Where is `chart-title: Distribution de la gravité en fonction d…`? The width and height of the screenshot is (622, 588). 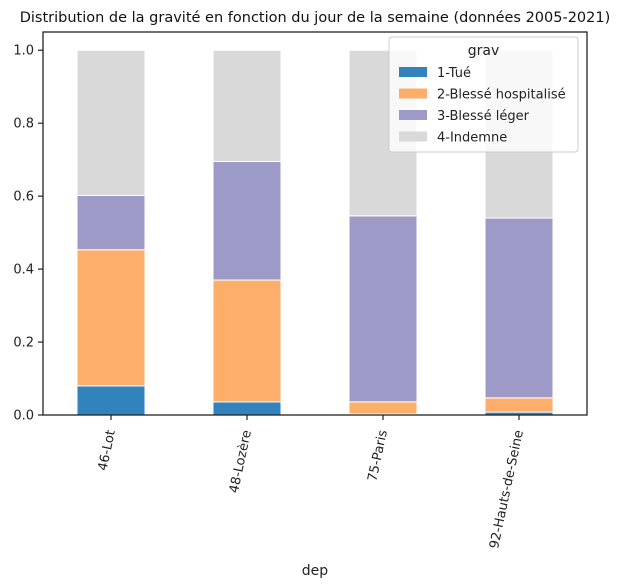 chart-title: Distribution de la gravité en fonction d… is located at coordinates (315, 18).